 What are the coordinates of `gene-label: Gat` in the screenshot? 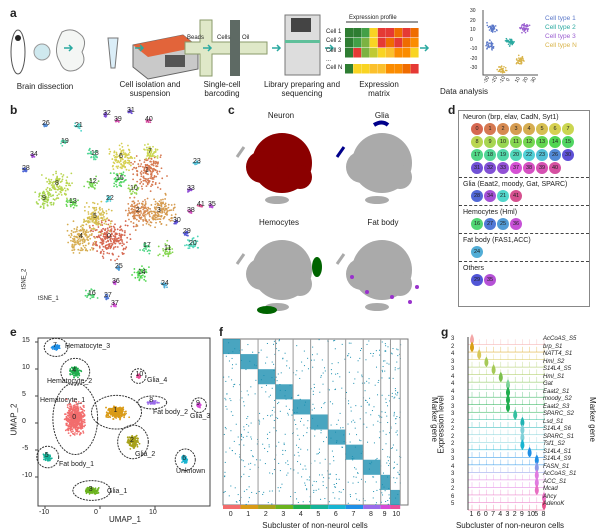 It's located at (548, 384).